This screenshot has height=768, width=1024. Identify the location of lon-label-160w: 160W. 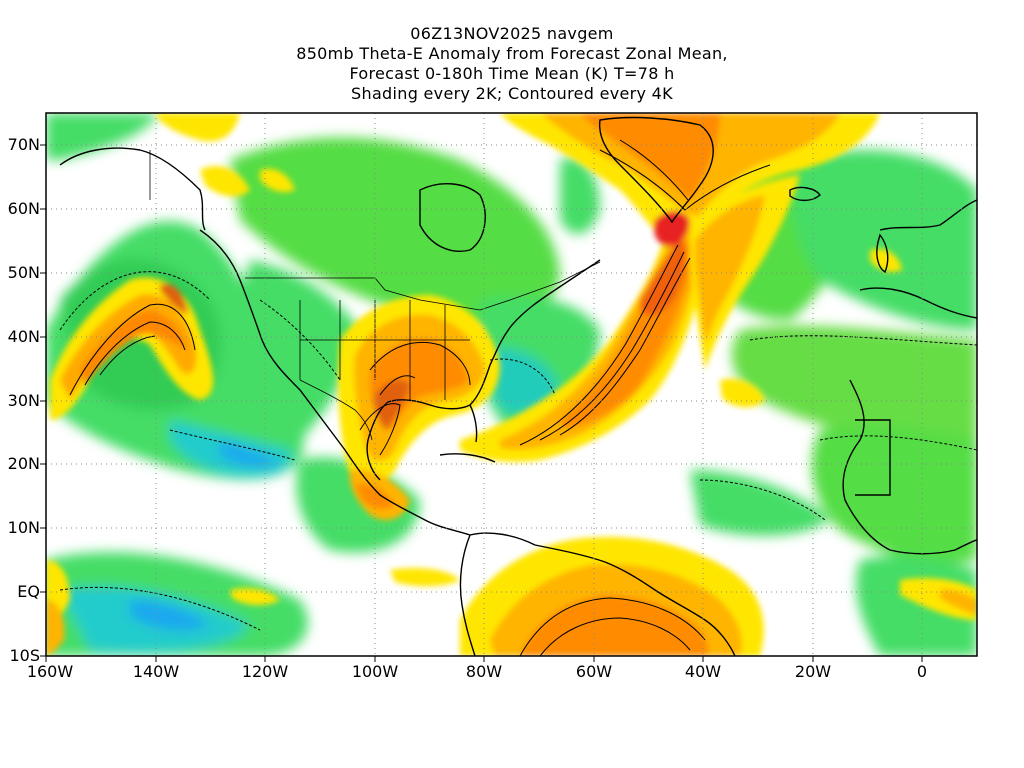
(50, 671).